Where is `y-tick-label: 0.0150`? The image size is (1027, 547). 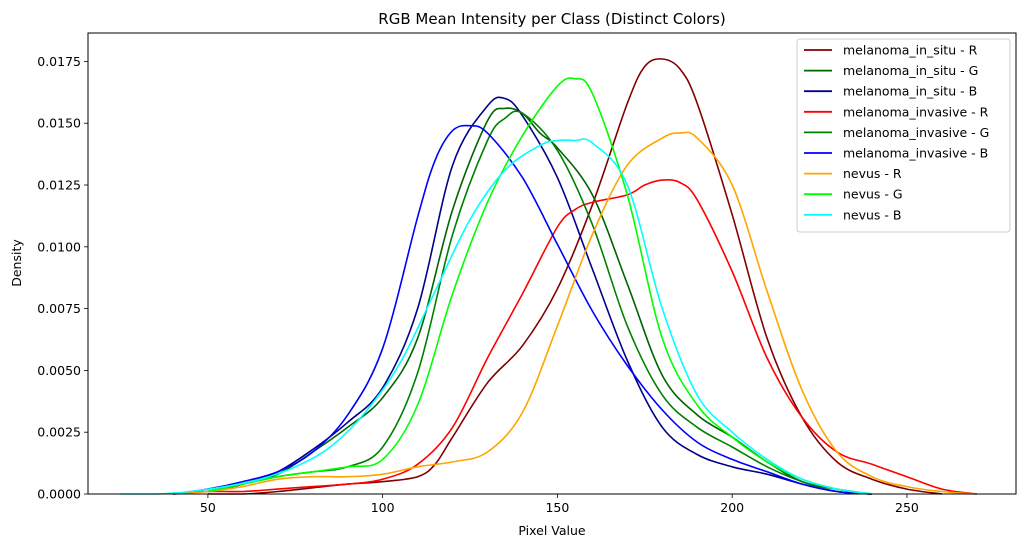 y-tick-label: 0.0150 is located at coordinates (59, 123).